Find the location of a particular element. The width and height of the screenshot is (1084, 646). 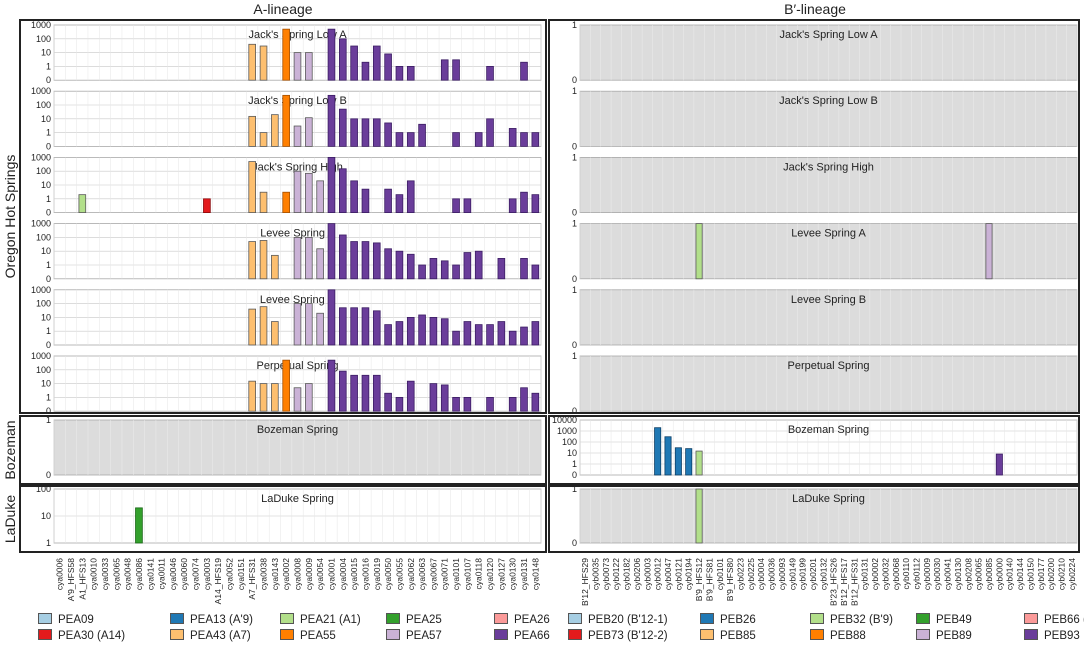

x-tick-label: cyb0149 is located at coordinates (792, 574).